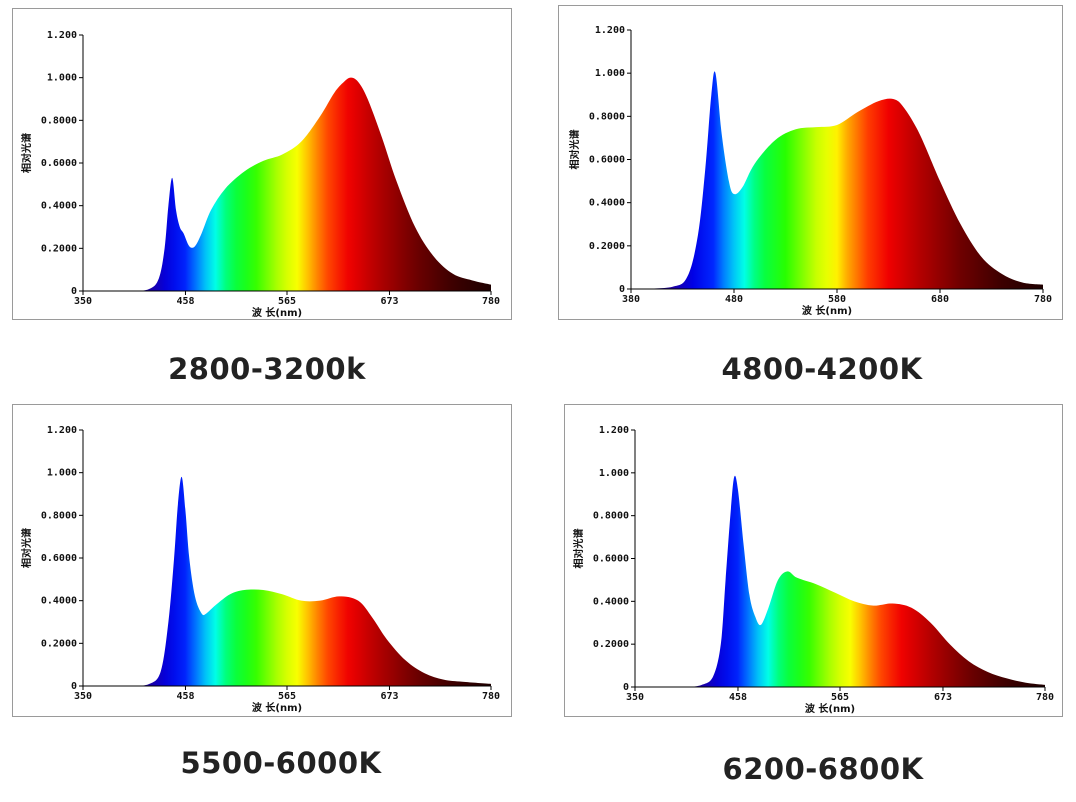 This screenshot has height=802, width=1076. I want to click on x-tick-label: 580, so click(837, 299).